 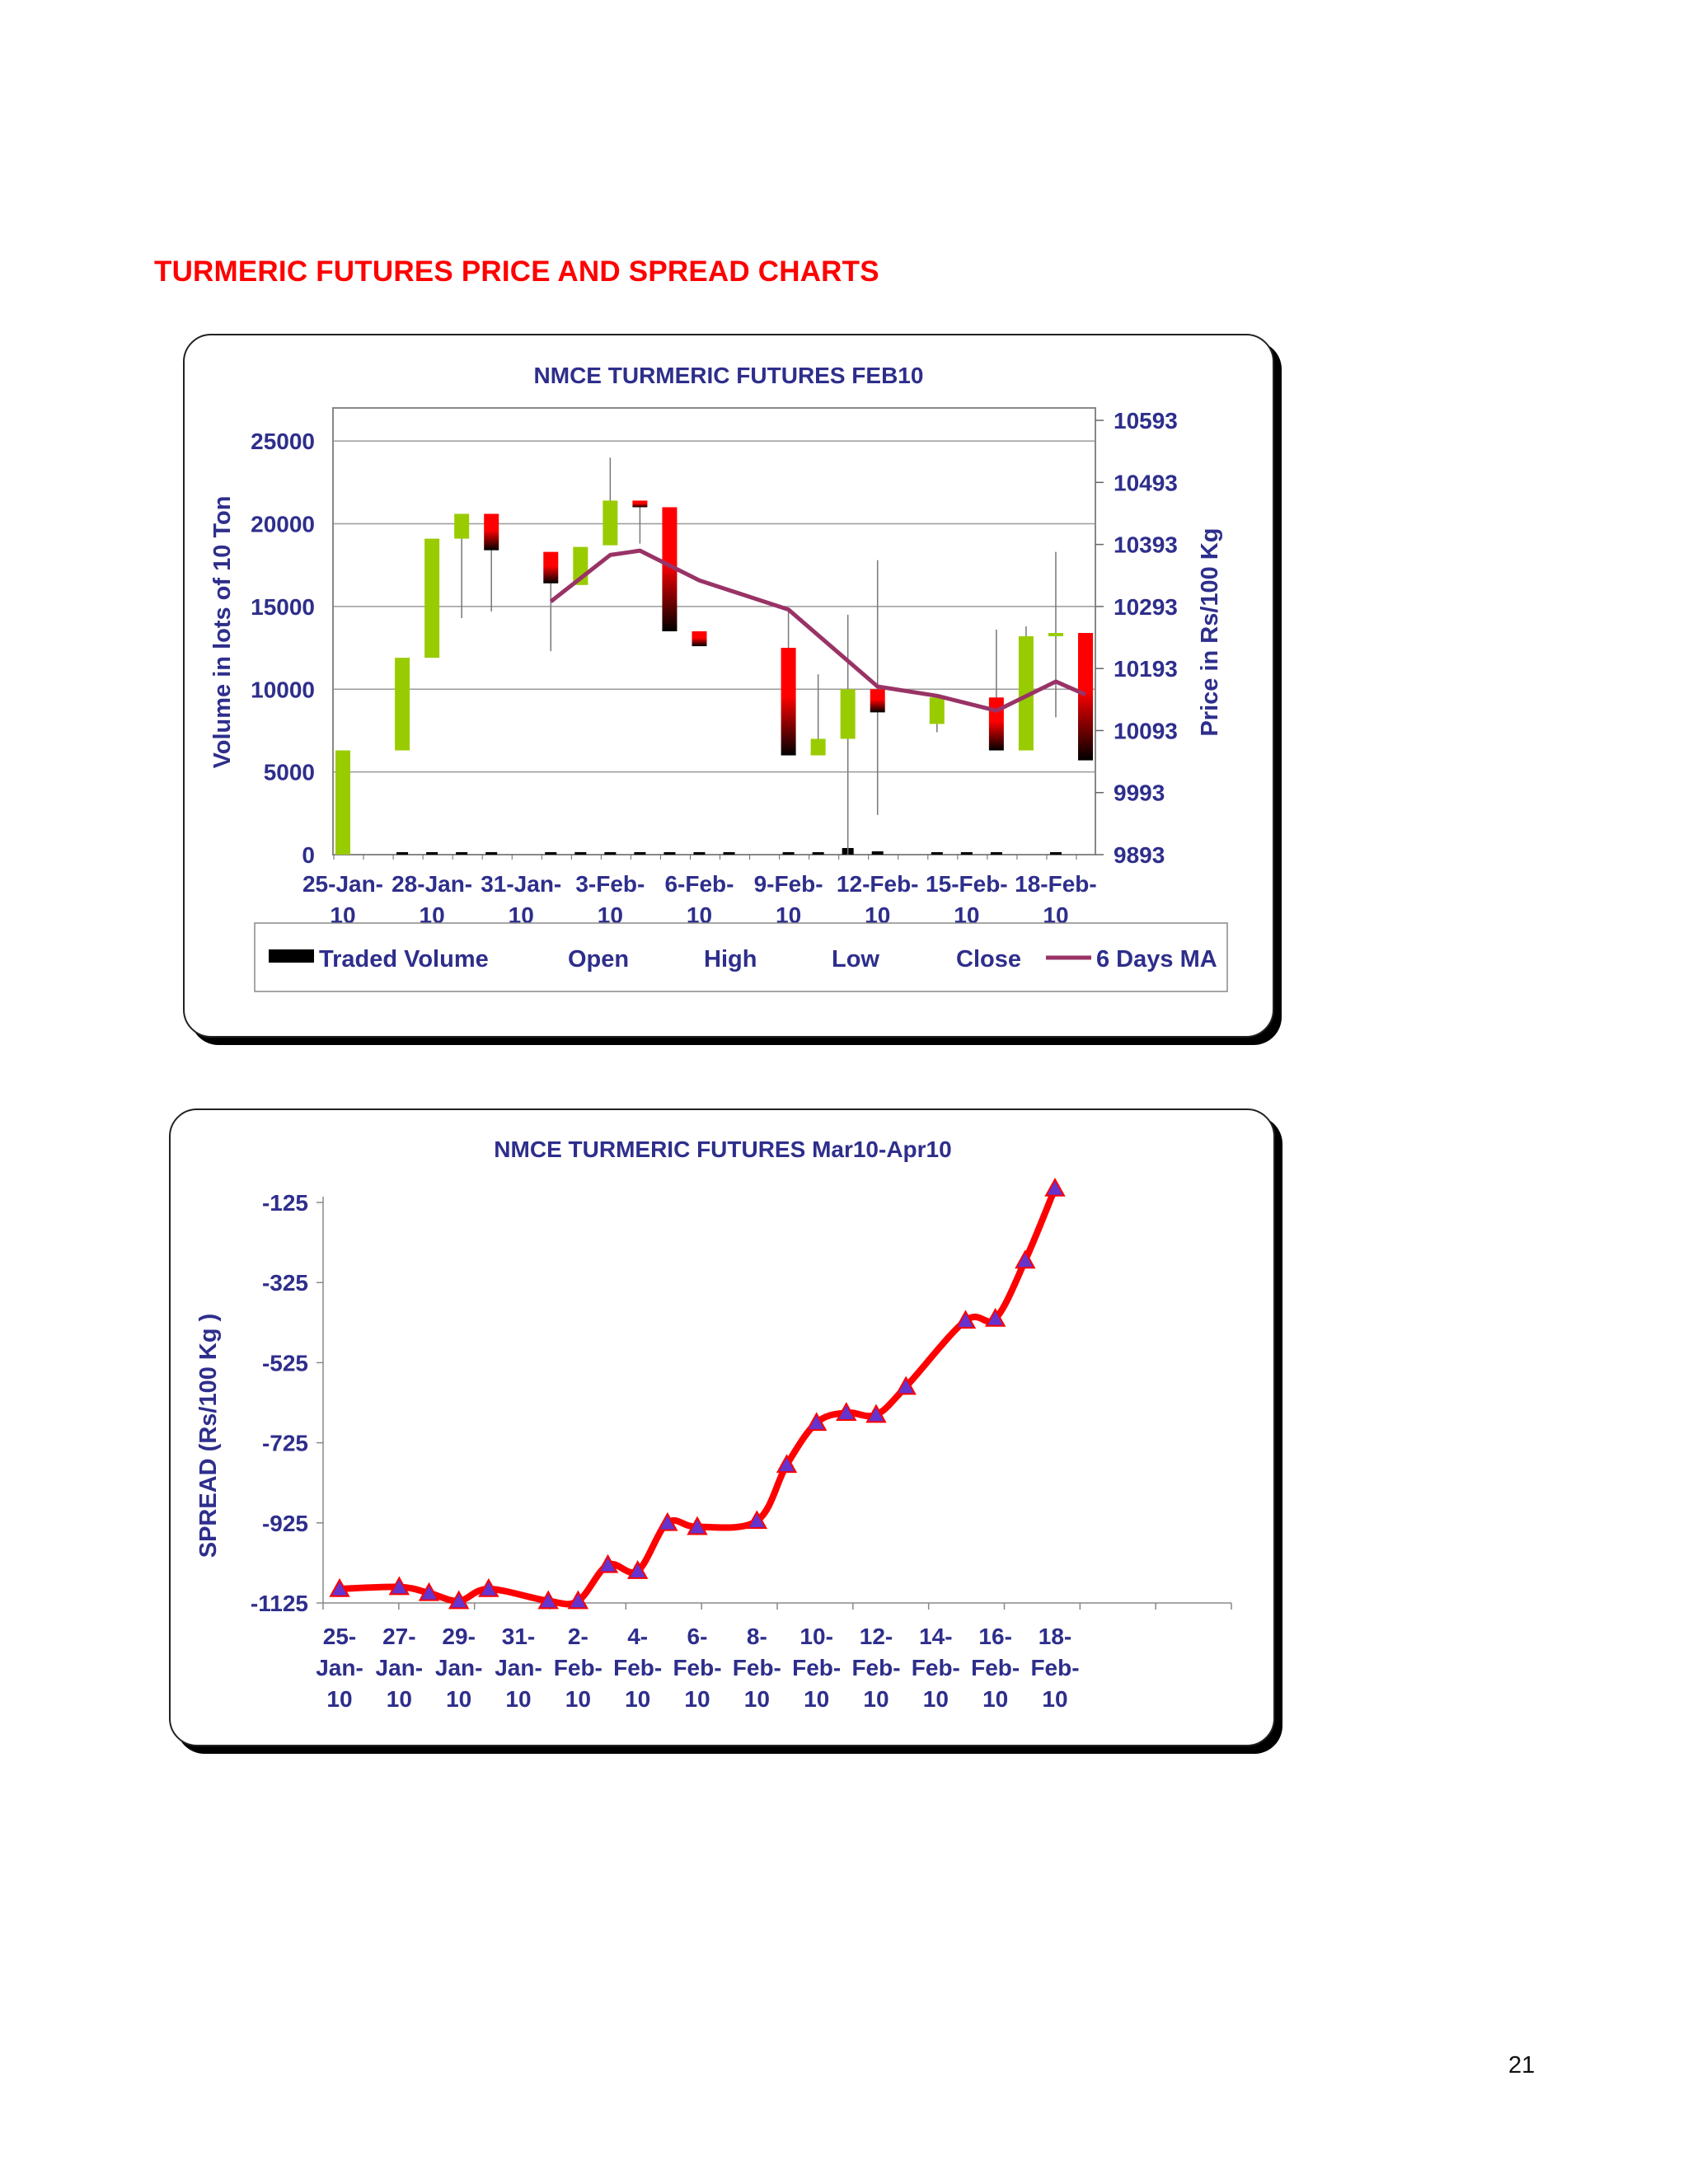 I want to click on y-tick-label: 5000, so click(x=289, y=772).